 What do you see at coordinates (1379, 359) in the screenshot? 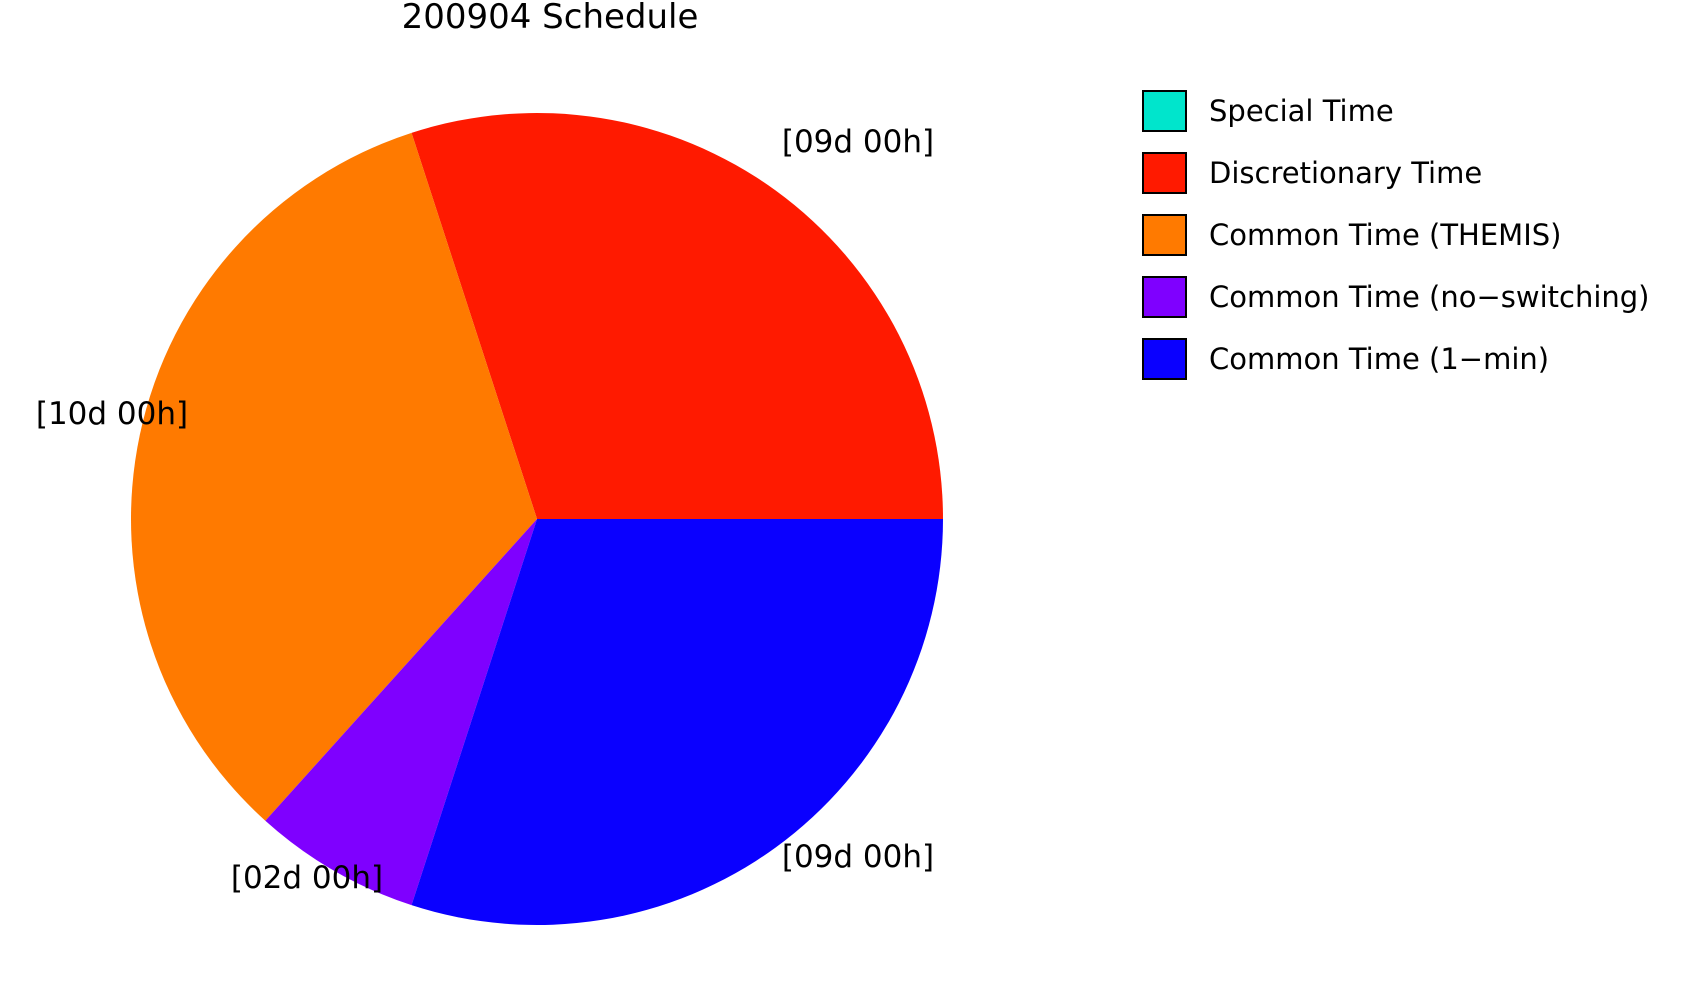
I see `legend-label: Common Time (1−min)` at bounding box center [1379, 359].